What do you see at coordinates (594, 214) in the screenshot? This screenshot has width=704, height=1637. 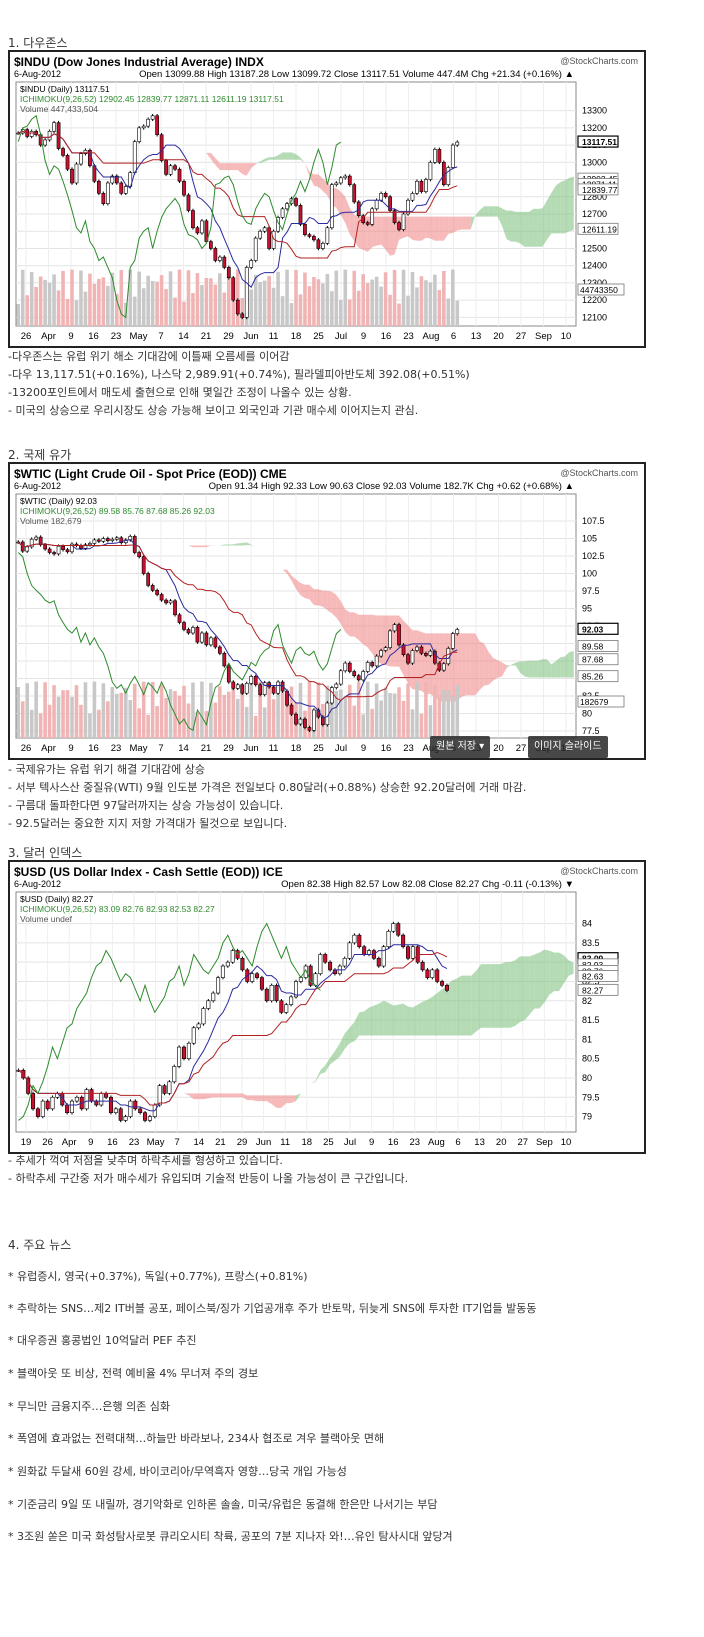 I see `y-tick-label: 12700` at bounding box center [594, 214].